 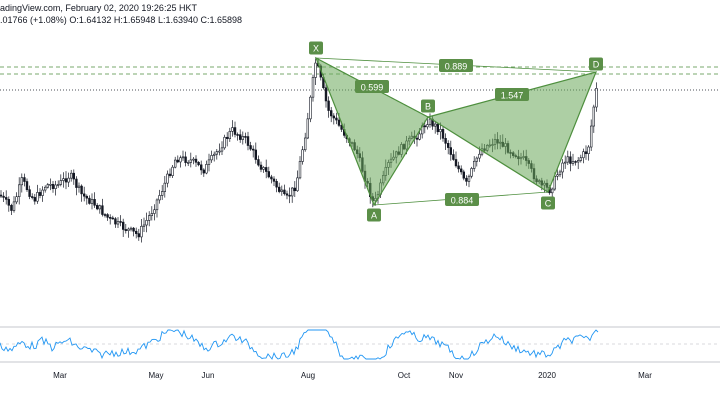 What do you see at coordinates (316, 48) in the screenshot?
I see `point-label-x-bg` at bounding box center [316, 48].